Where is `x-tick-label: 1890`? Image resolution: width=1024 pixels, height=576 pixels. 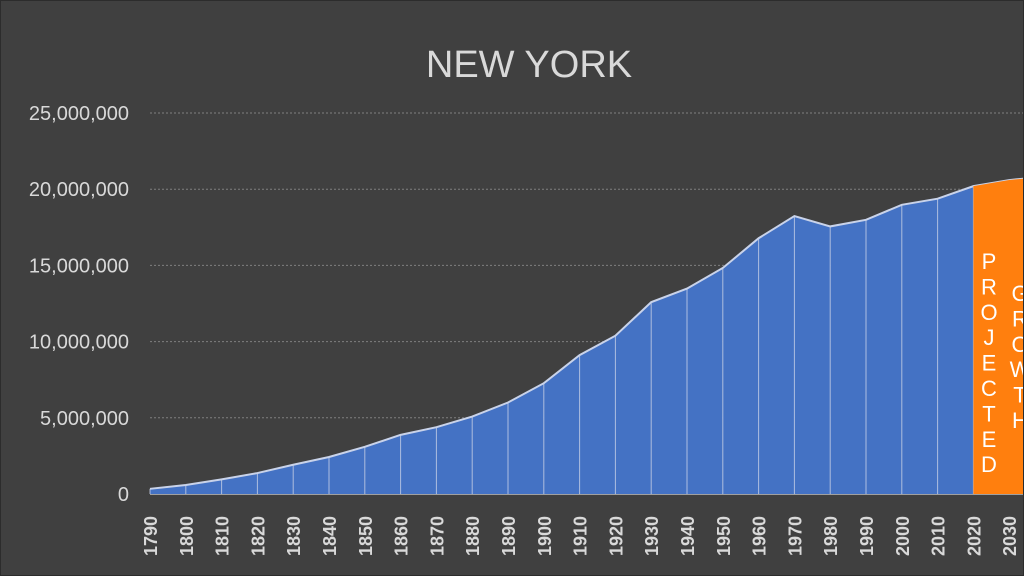
x-tick-label: 1890 is located at coordinates (509, 536).